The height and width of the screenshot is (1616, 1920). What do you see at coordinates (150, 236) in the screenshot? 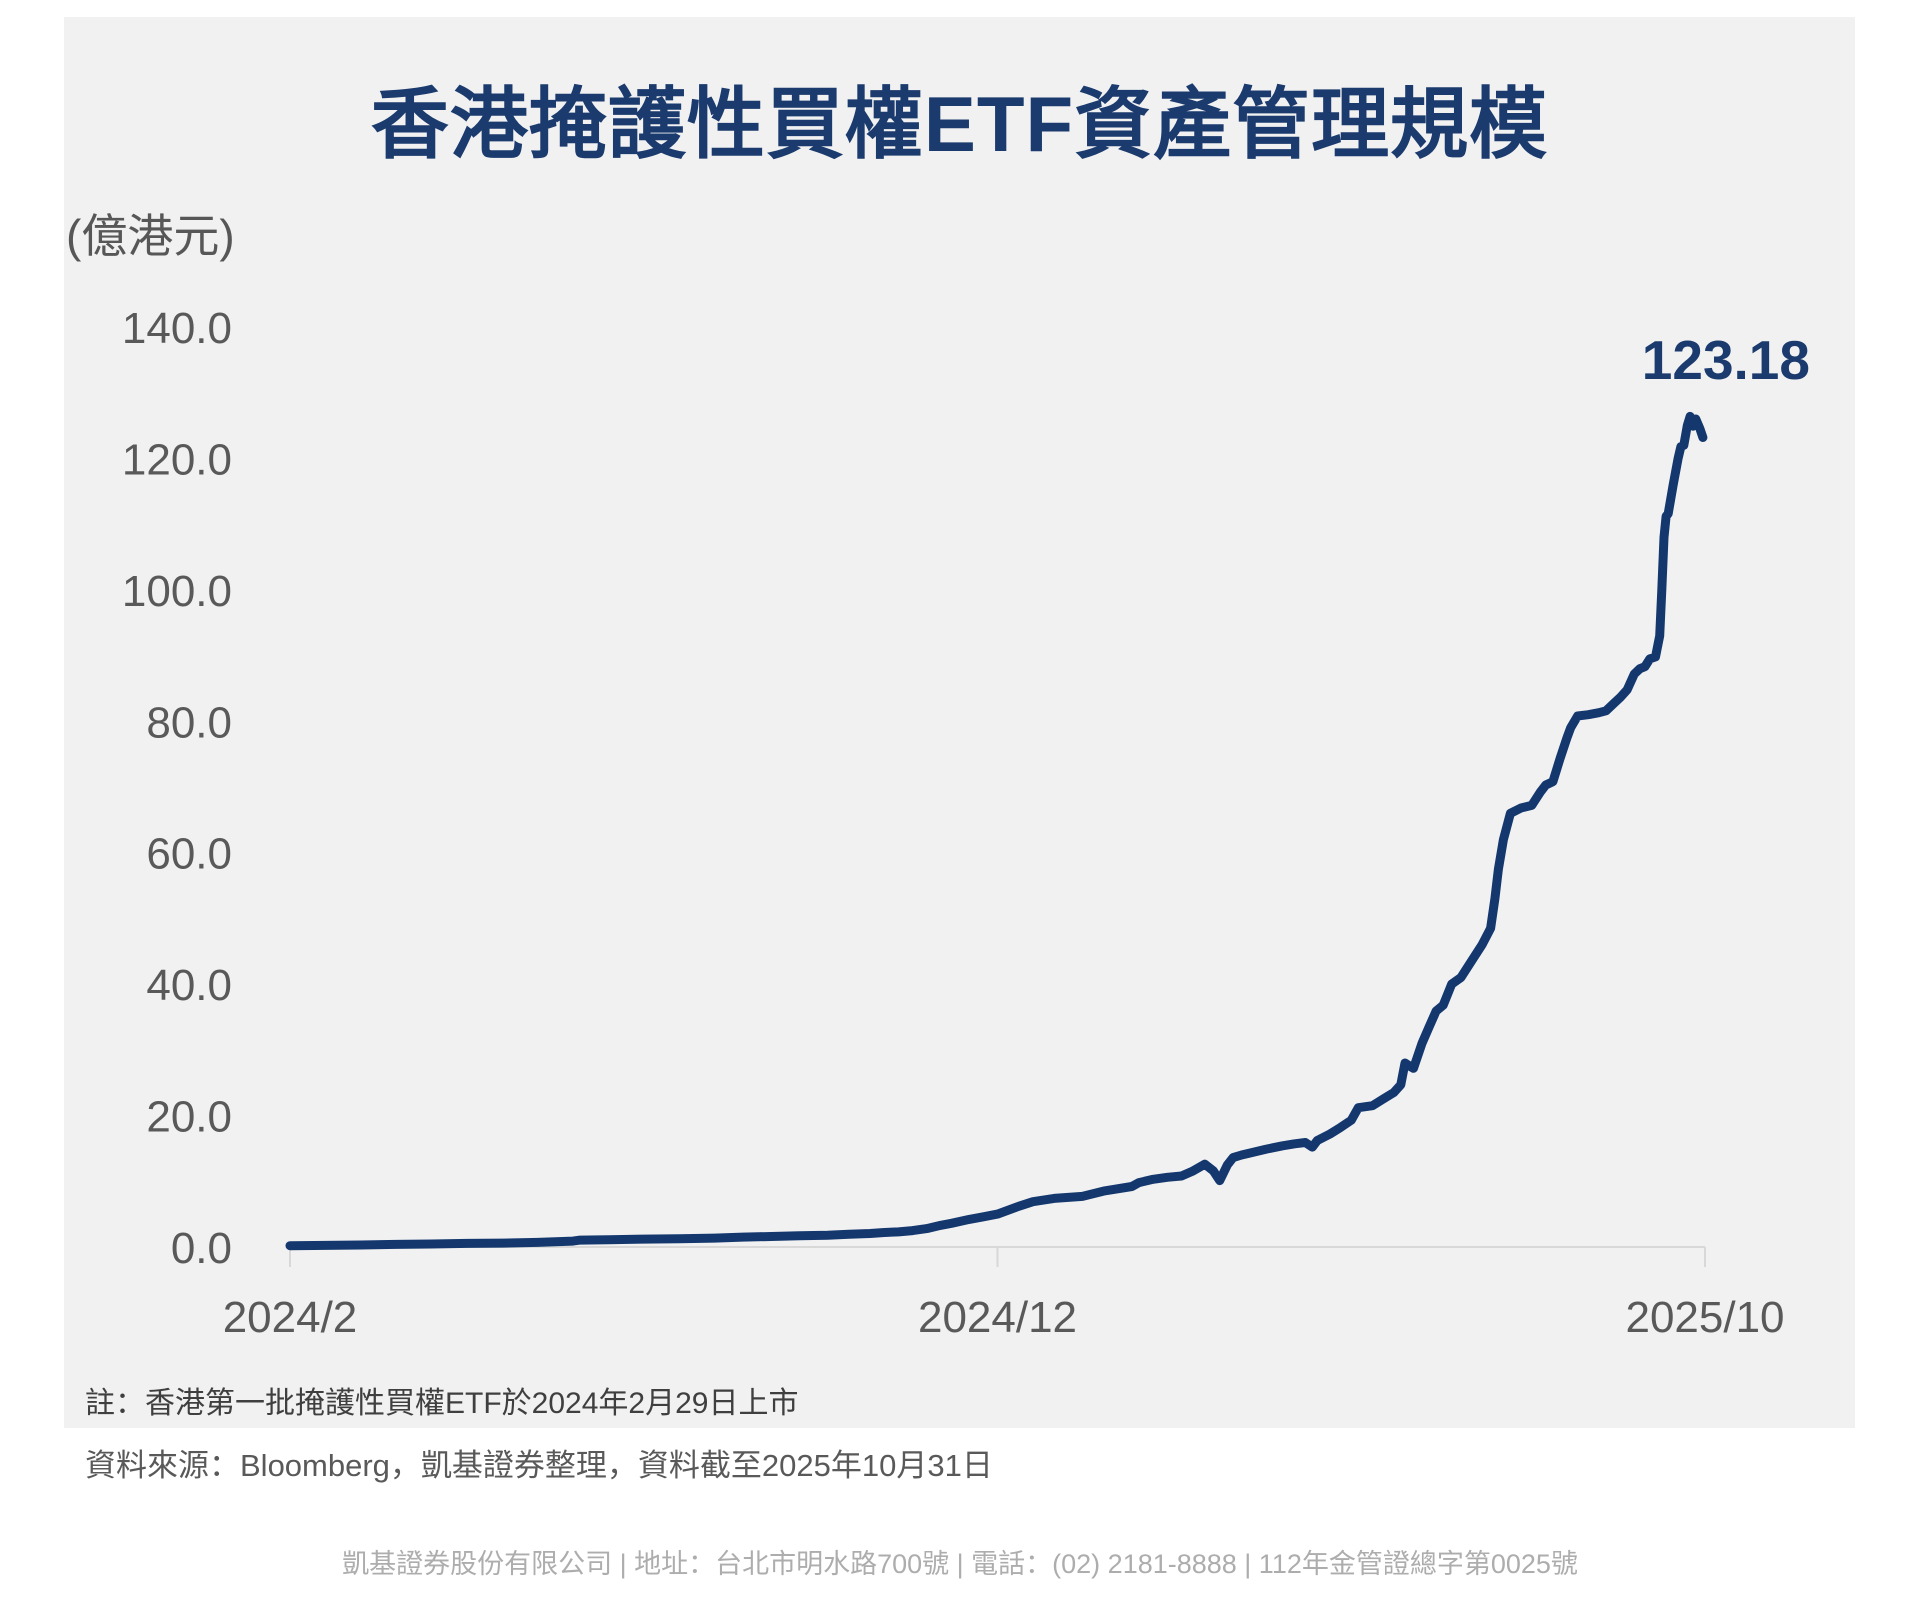
I see `y-axis-unit-label: (億港元)` at bounding box center [150, 236].